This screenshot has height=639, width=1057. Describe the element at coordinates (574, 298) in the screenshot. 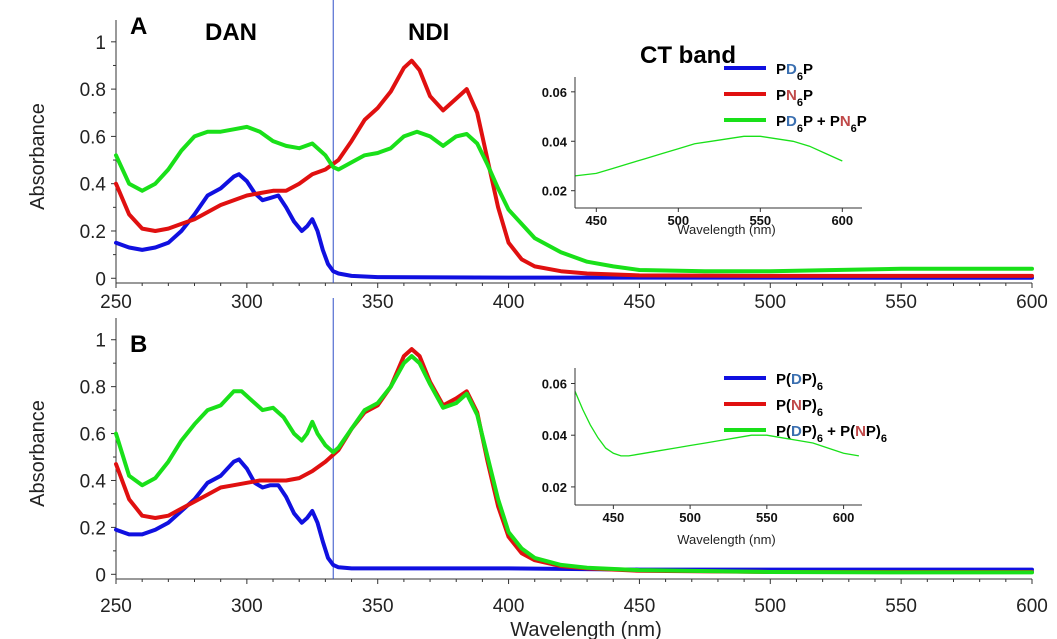

I see `panel-a-x-ticks: 250 300 350 400 450 500 550 600` at that location.